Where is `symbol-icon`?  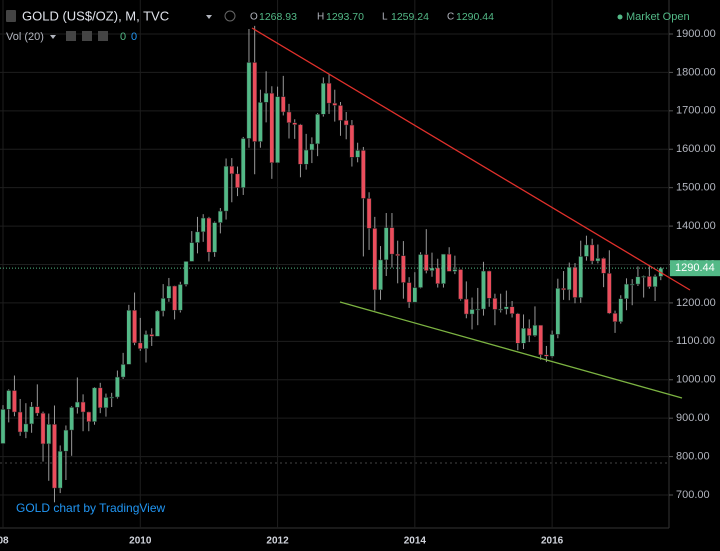
symbol-icon is located at coordinates (11, 16).